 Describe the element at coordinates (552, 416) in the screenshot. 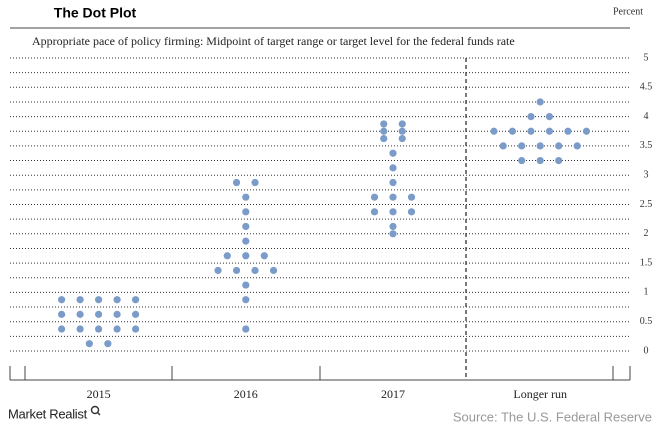

I see `source: Source: The U.S. Federal Reserve` at that location.